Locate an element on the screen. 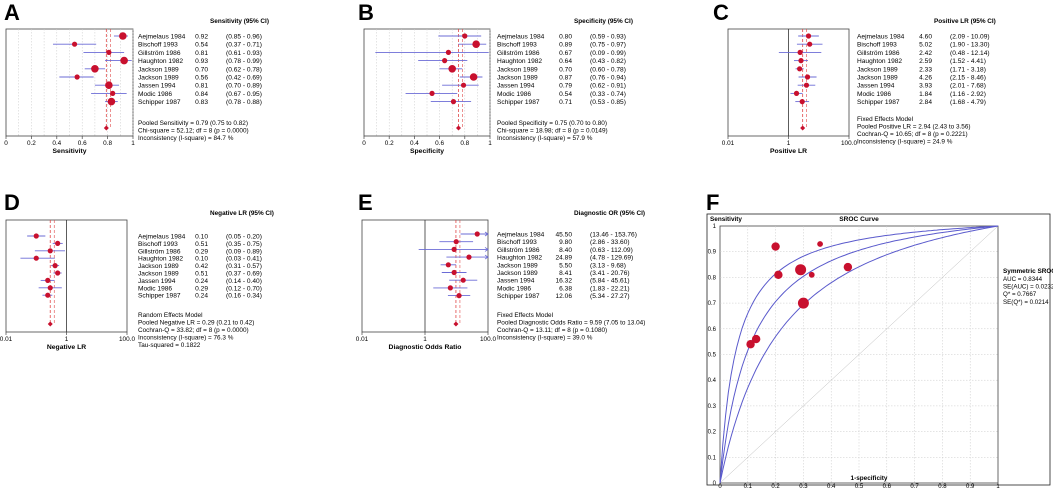  tick-label: 0.8 is located at coordinates (464, 143).